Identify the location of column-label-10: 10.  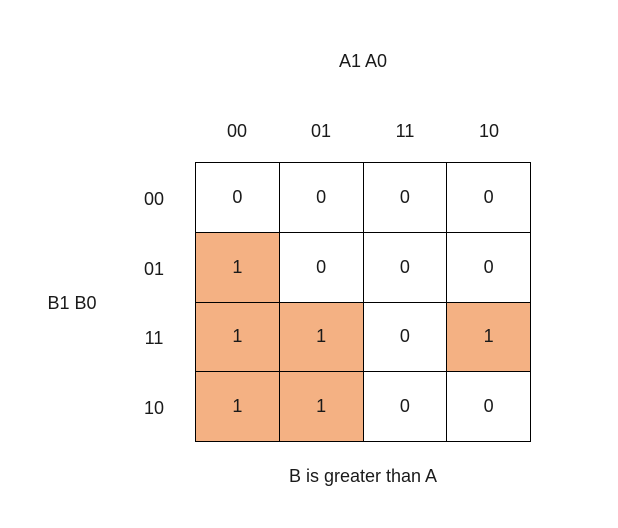
(489, 131).